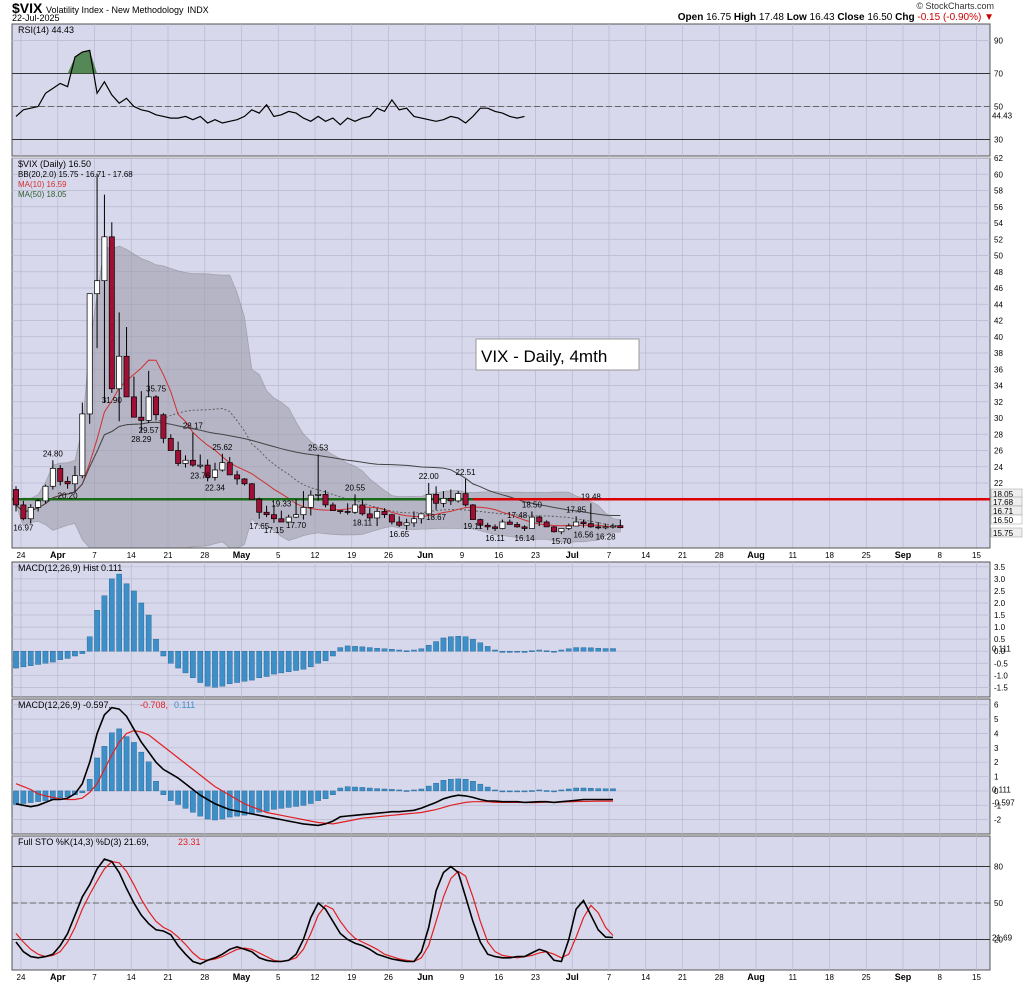  What do you see at coordinates (462, 977) in the screenshot?
I see `x-tick-label: 9` at bounding box center [462, 977].